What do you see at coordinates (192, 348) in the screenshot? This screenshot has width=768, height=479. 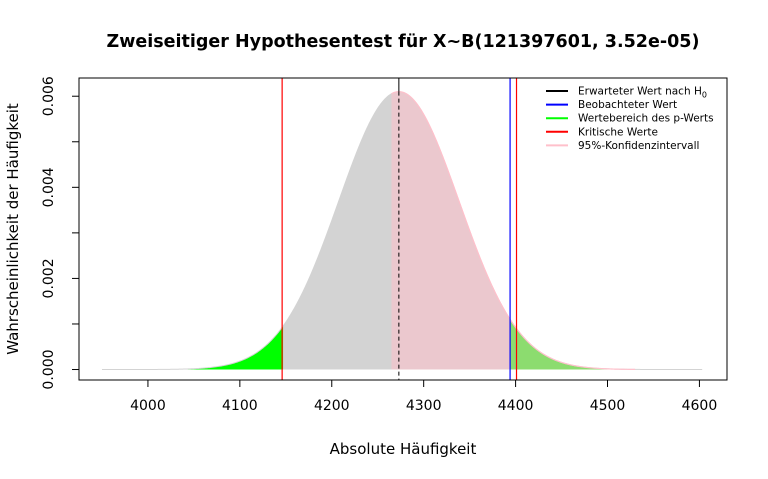 I see `p-value-region-lower` at bounding box center [192, 348].